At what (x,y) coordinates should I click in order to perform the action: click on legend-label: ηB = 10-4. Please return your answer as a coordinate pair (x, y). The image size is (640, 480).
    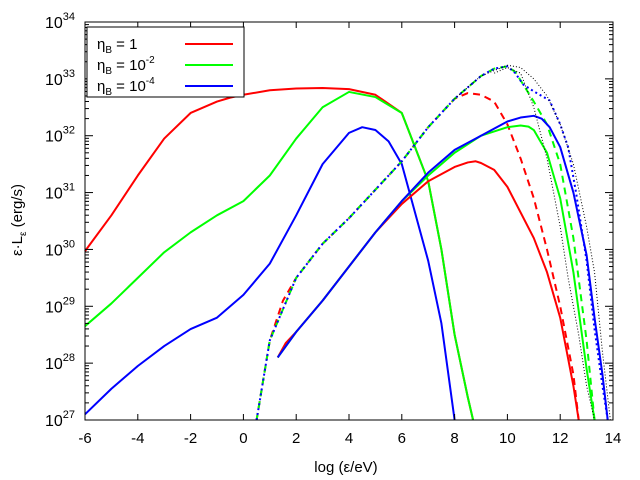
    Looking at the image, I should click on (126, 87).